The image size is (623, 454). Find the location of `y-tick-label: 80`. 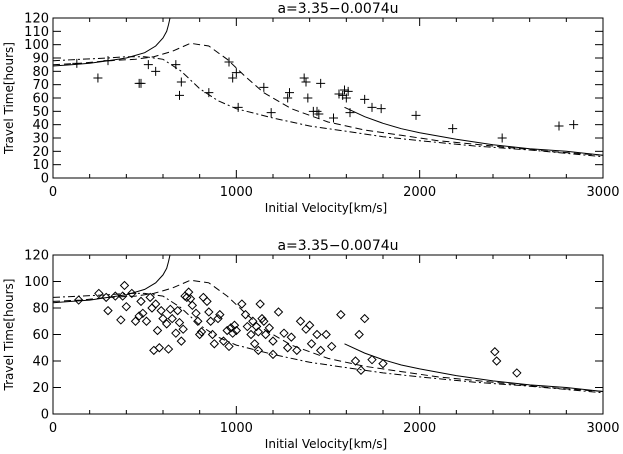

y-tick-label: 80 is located at coordinates (40, 72).